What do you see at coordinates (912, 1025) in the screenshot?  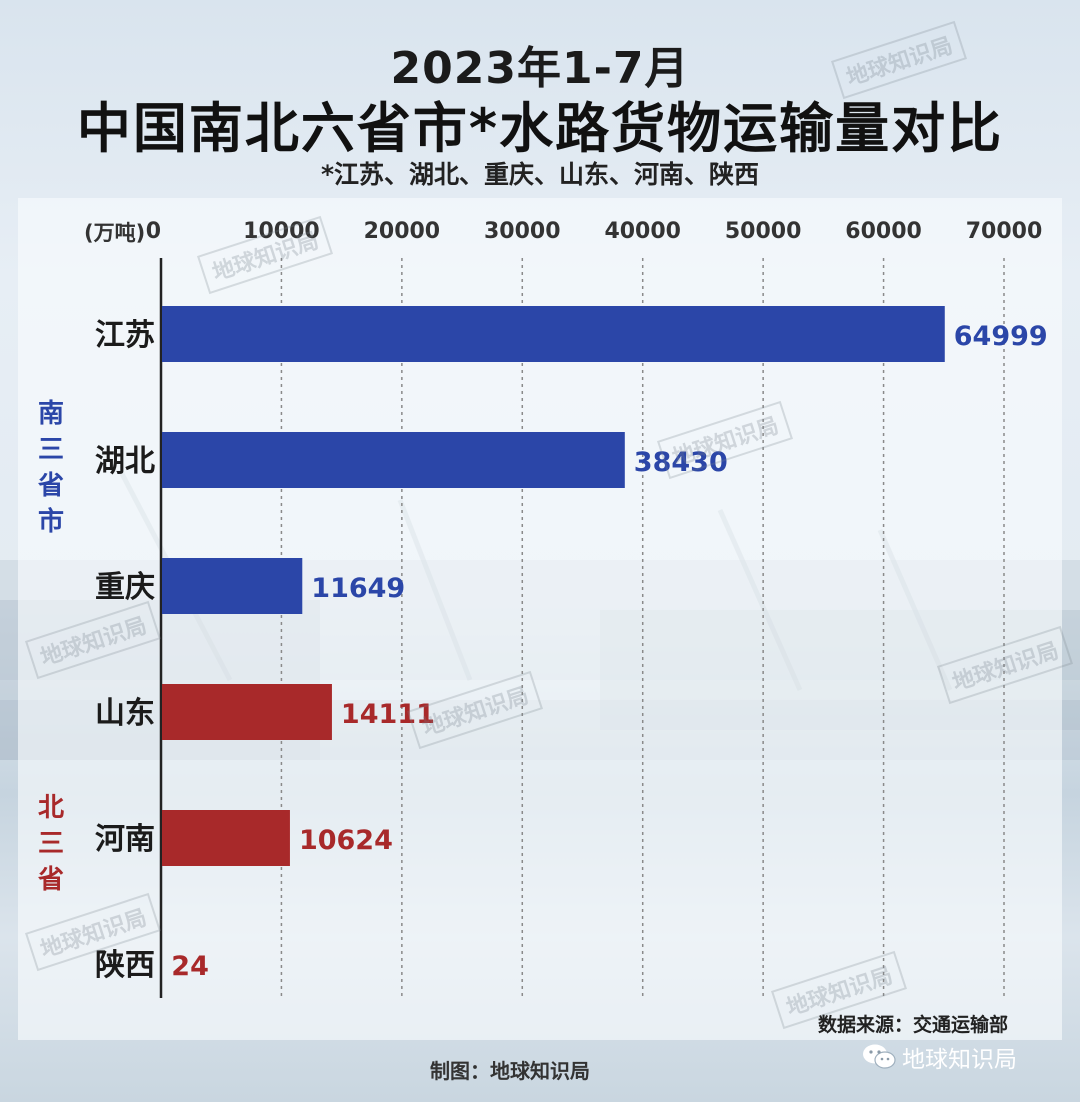 I see `data-source: 数据来源：交通运输部` at bounding box center [912, 1025].